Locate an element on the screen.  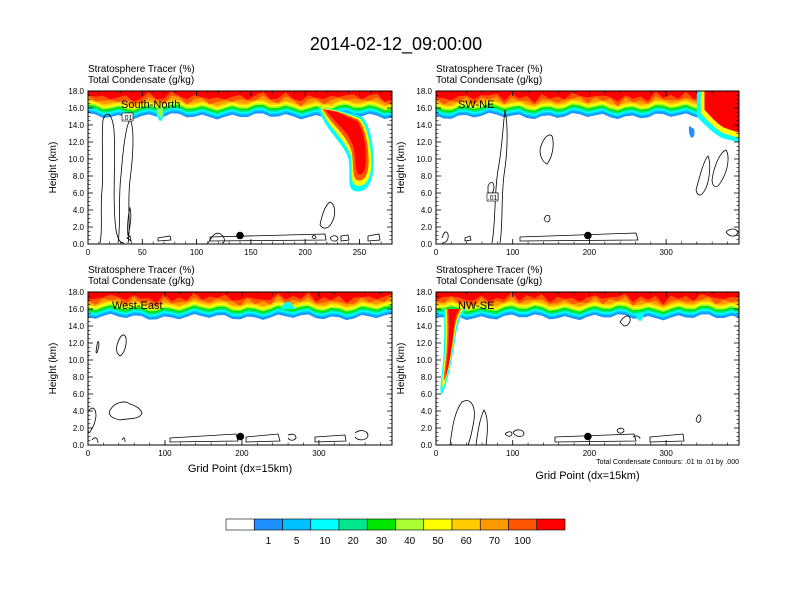
x-tick-label: 250 is located at coordinates (360, 252).